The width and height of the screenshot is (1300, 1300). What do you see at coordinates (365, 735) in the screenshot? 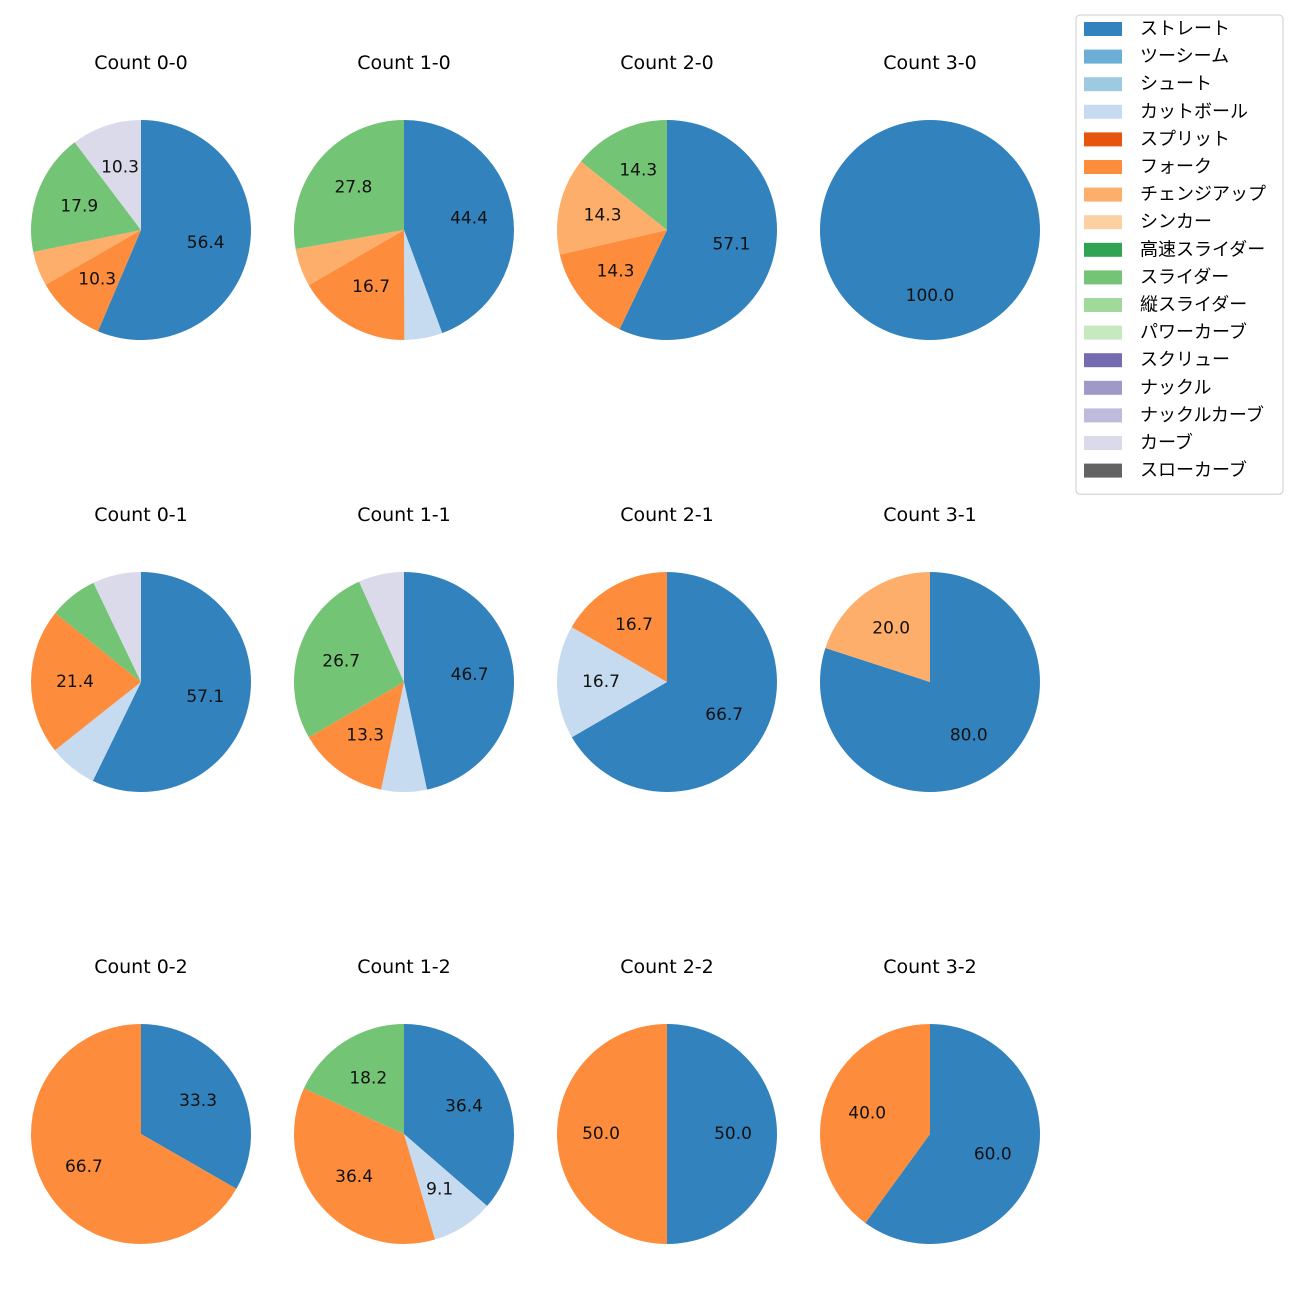
I see `slice-label: 13.3` at bounding box center [365, 735].